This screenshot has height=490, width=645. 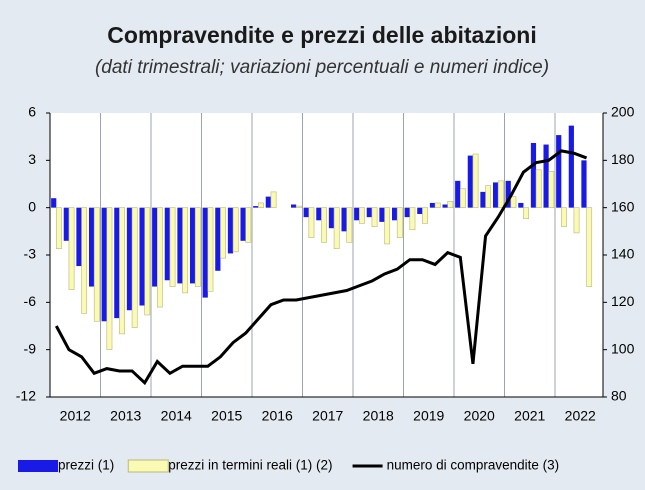 I want to click on y2-tick-label: 180, so click(x=623, y=159).